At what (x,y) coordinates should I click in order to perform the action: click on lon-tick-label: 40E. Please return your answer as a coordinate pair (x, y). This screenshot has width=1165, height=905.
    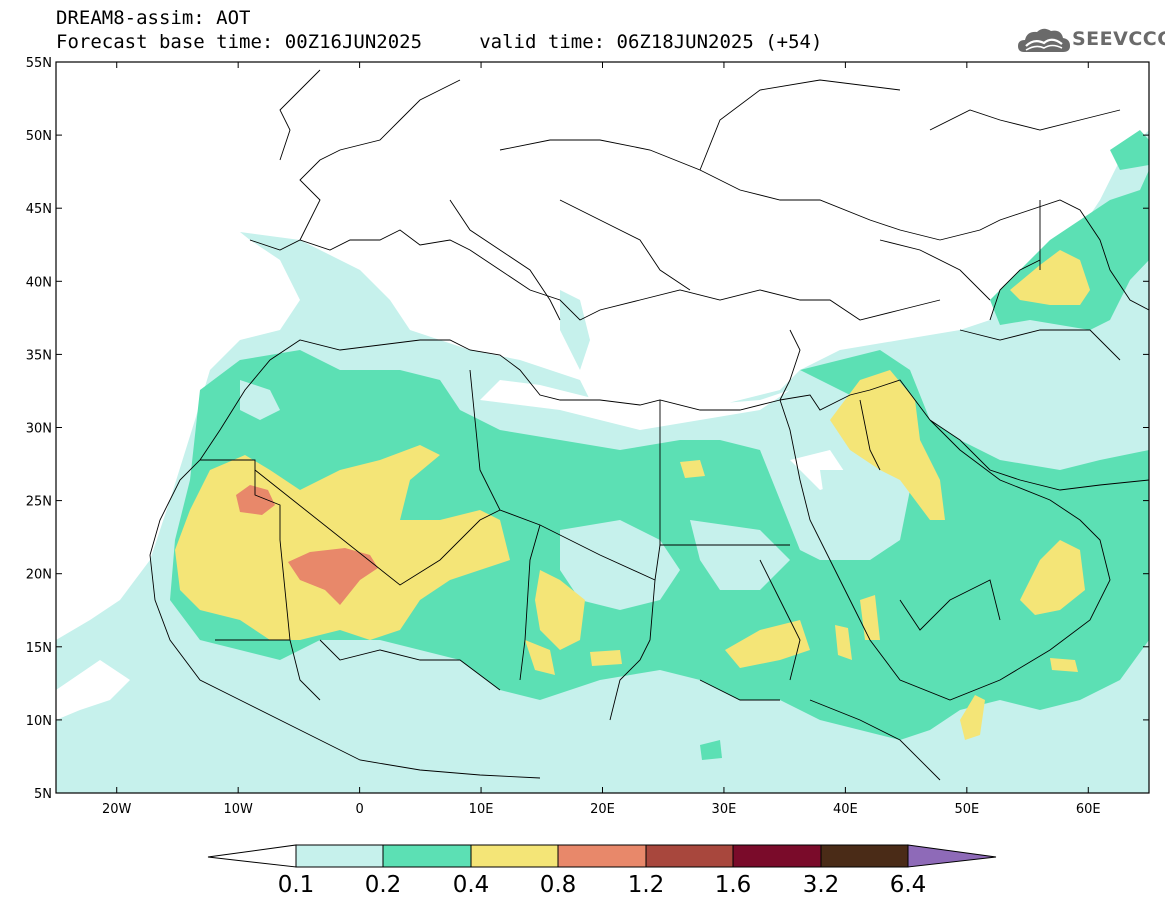
    Looking at the image, I should click on (845, 809).